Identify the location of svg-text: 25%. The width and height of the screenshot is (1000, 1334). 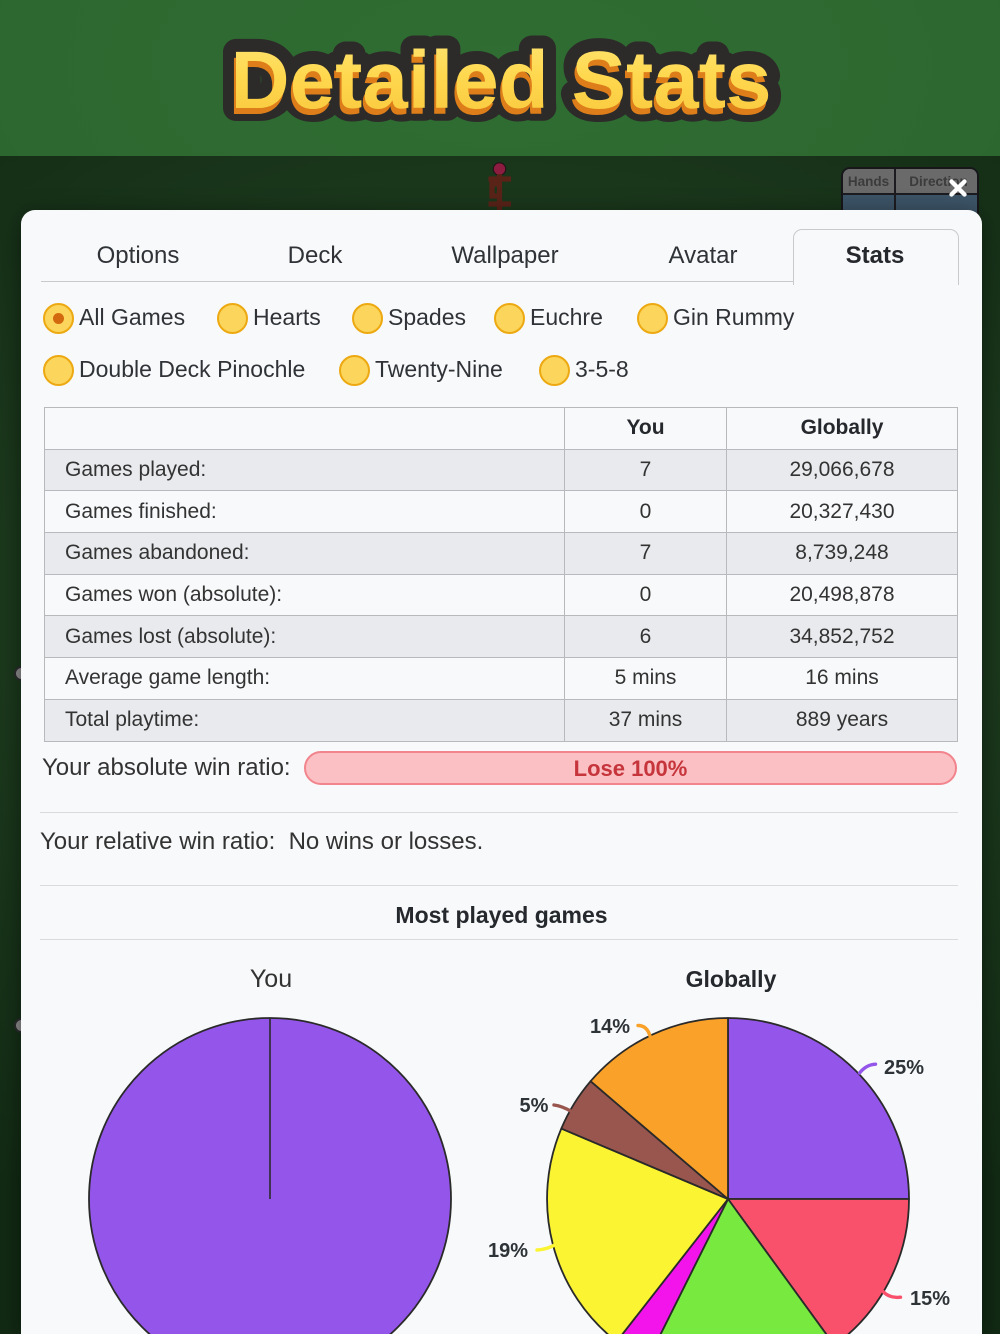
(904, 1068).